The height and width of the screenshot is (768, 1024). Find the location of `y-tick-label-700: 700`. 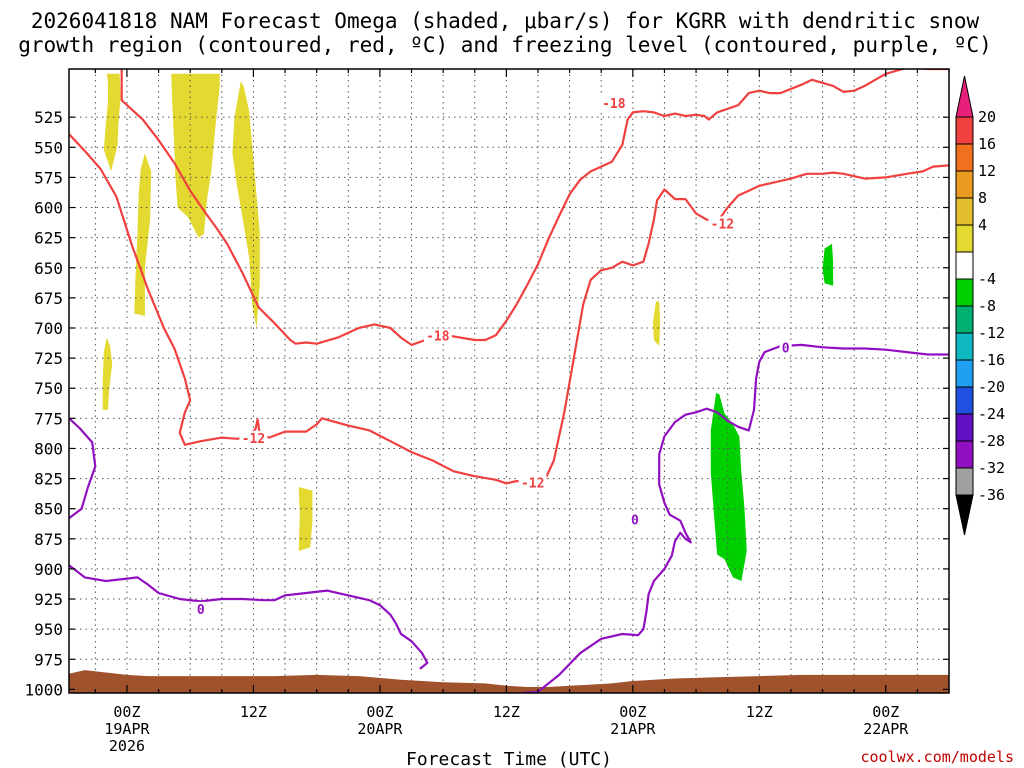

y-tick-label-700: 700 is located at coordinates (48, 328).